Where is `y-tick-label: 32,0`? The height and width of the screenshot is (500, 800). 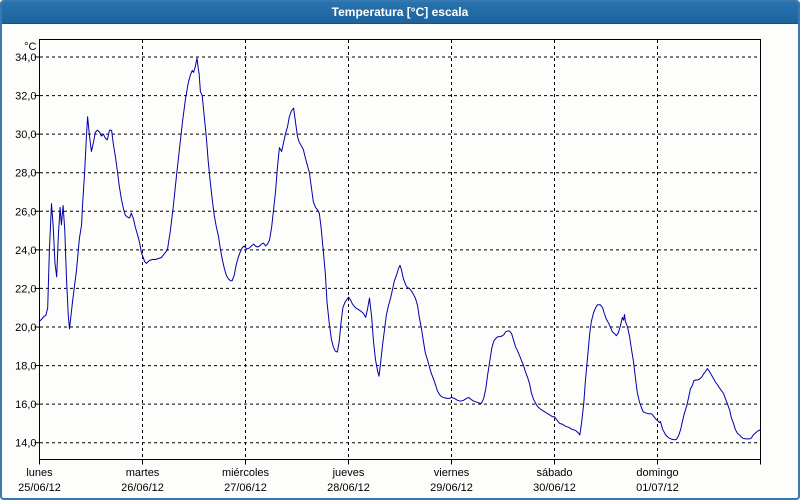
y-tick-label: 32,0 is located at coordinates (25, 97).